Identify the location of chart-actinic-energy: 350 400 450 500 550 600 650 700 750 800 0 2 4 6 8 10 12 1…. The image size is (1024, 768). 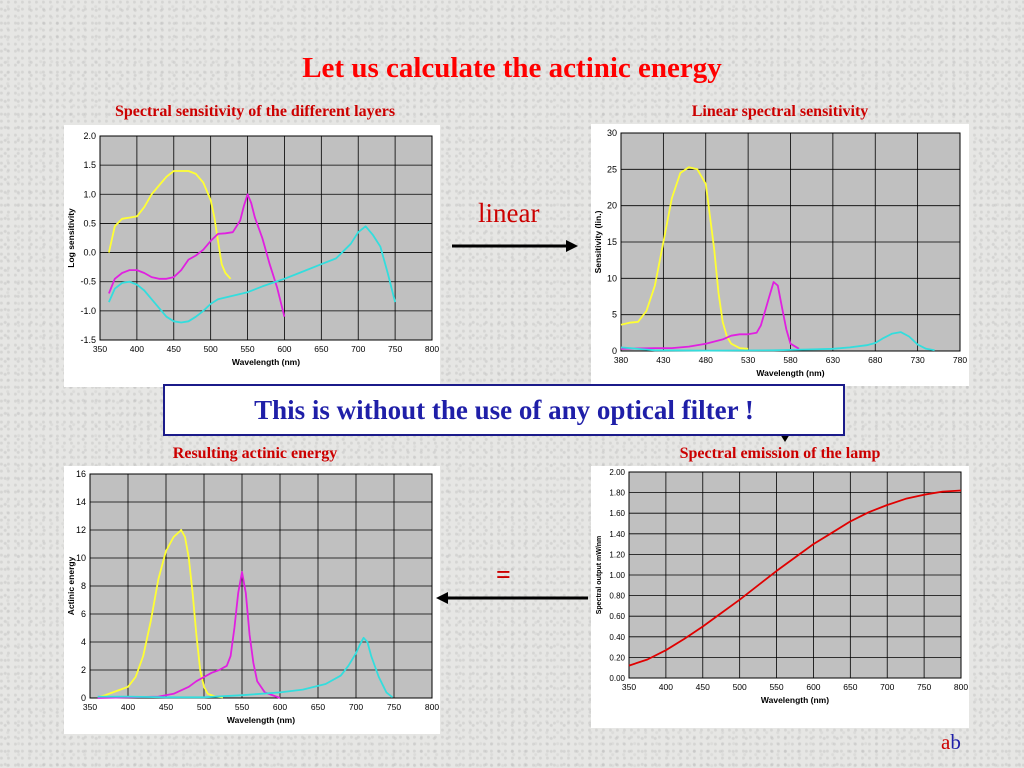
(252, 600).